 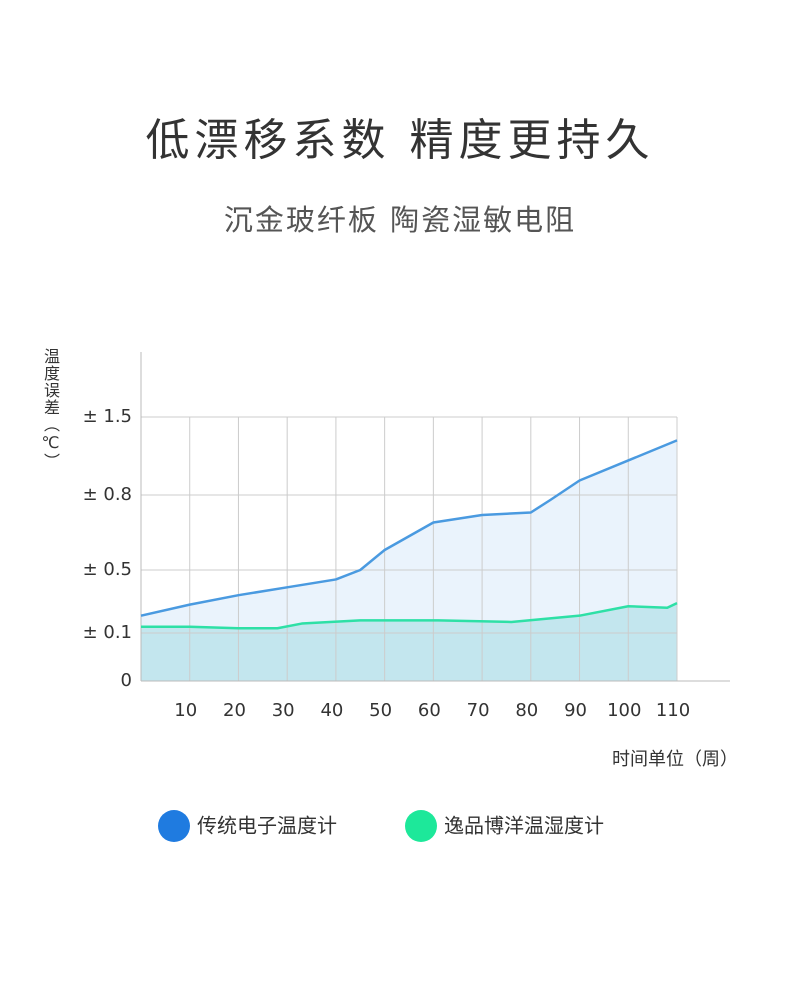 What do you see at coordinates (283, 710) in the screenshot?
I see `x-tick-label: 30` at bounding box center [283, 710].